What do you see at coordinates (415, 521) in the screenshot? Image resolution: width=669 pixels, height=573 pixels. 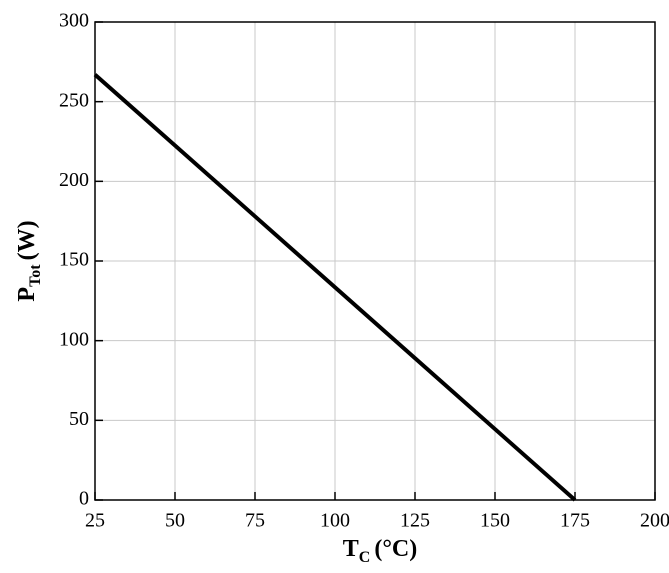 I see `x-tick-label: 125` at bounding box center [415, 521].